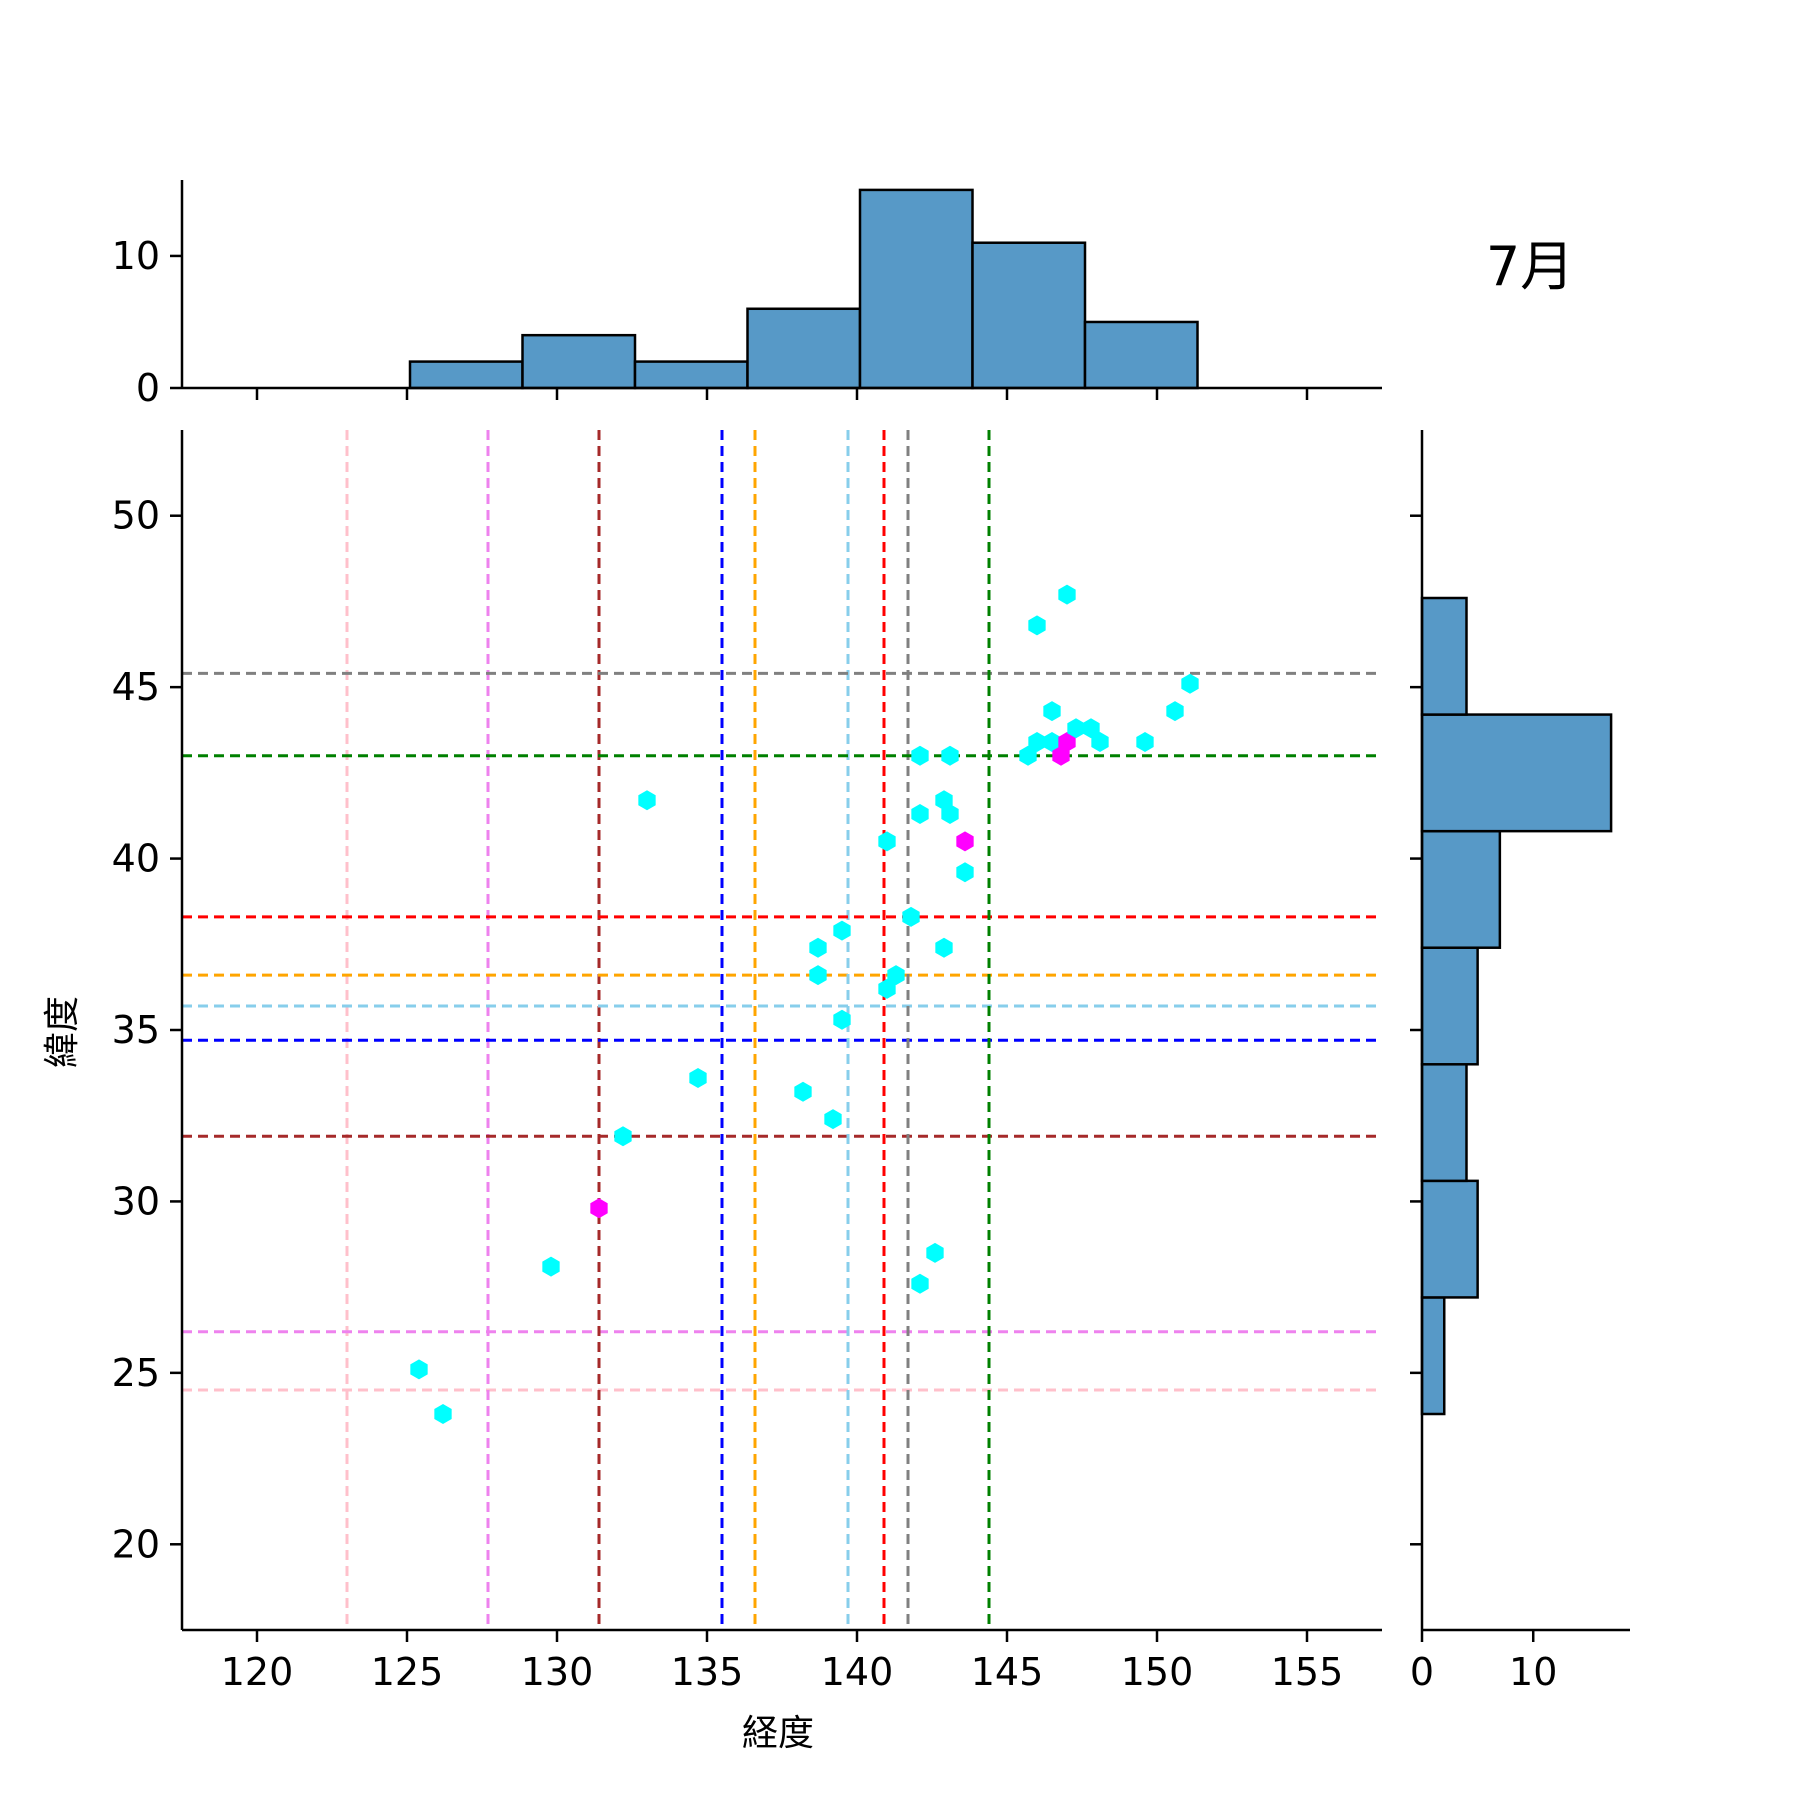 The width and height of the screenshot is (1800, 1800). Describe the element at coordinates (1422, 1672) in the screenshot. I see `right-hist-x-tick-label: 0` at that location.